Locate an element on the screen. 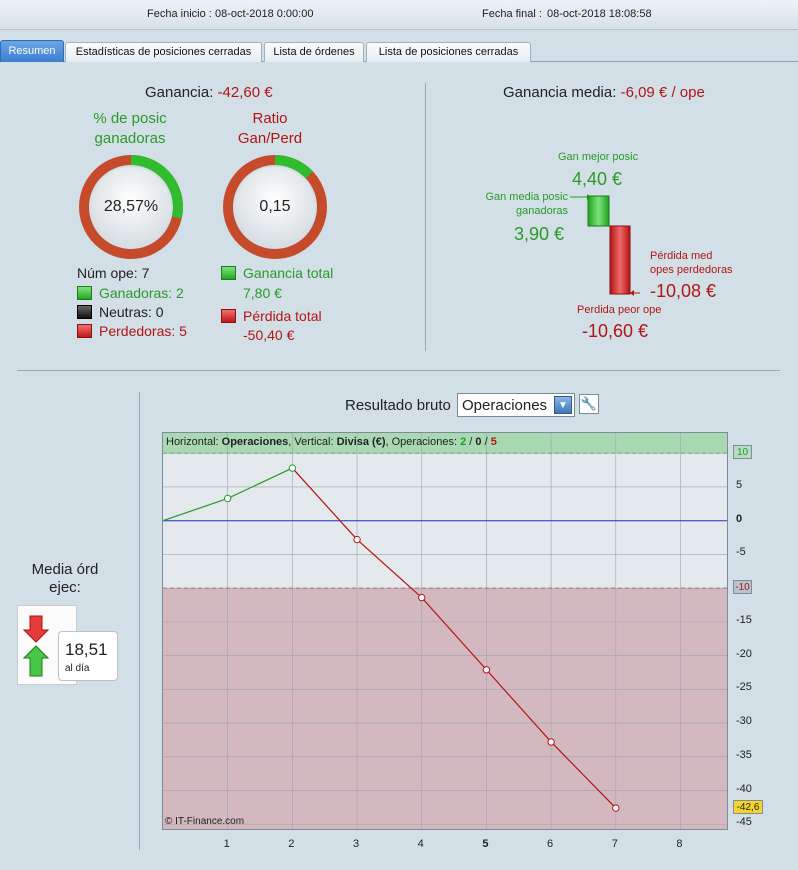  profit-line: Ganancia: -42,60 € is located at coordinates (209, 92).